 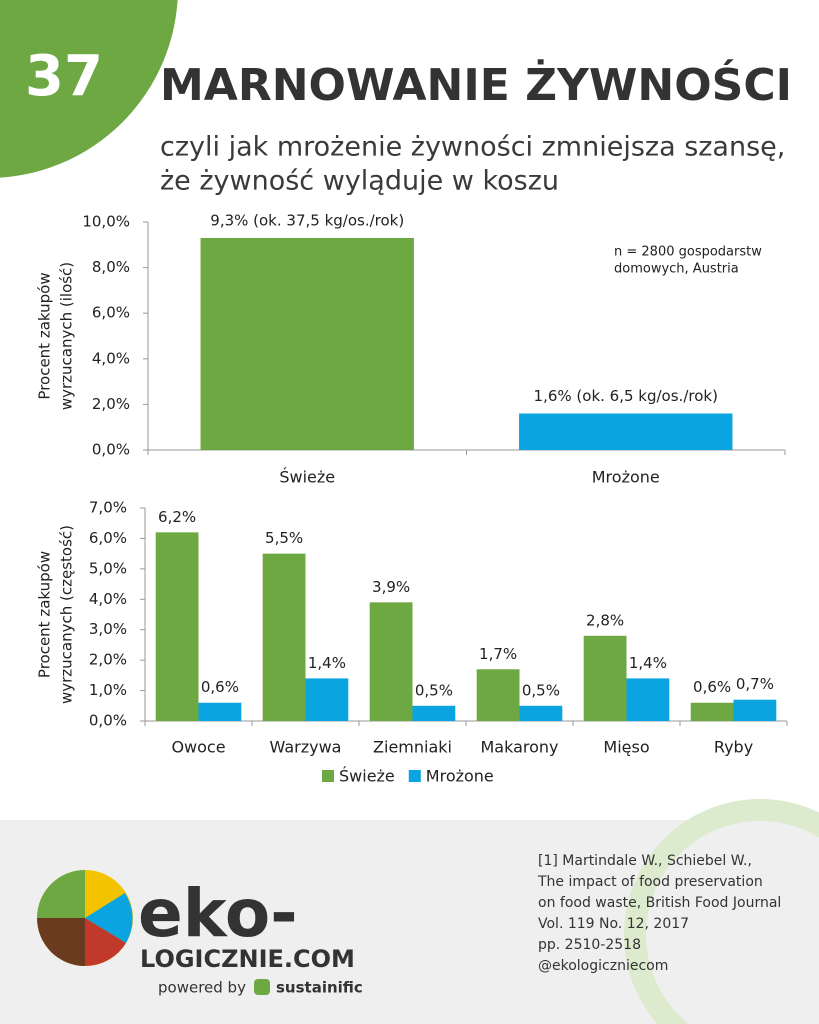 I want to click on reference: @ekologiczniecom, so click(x=603, y=966).